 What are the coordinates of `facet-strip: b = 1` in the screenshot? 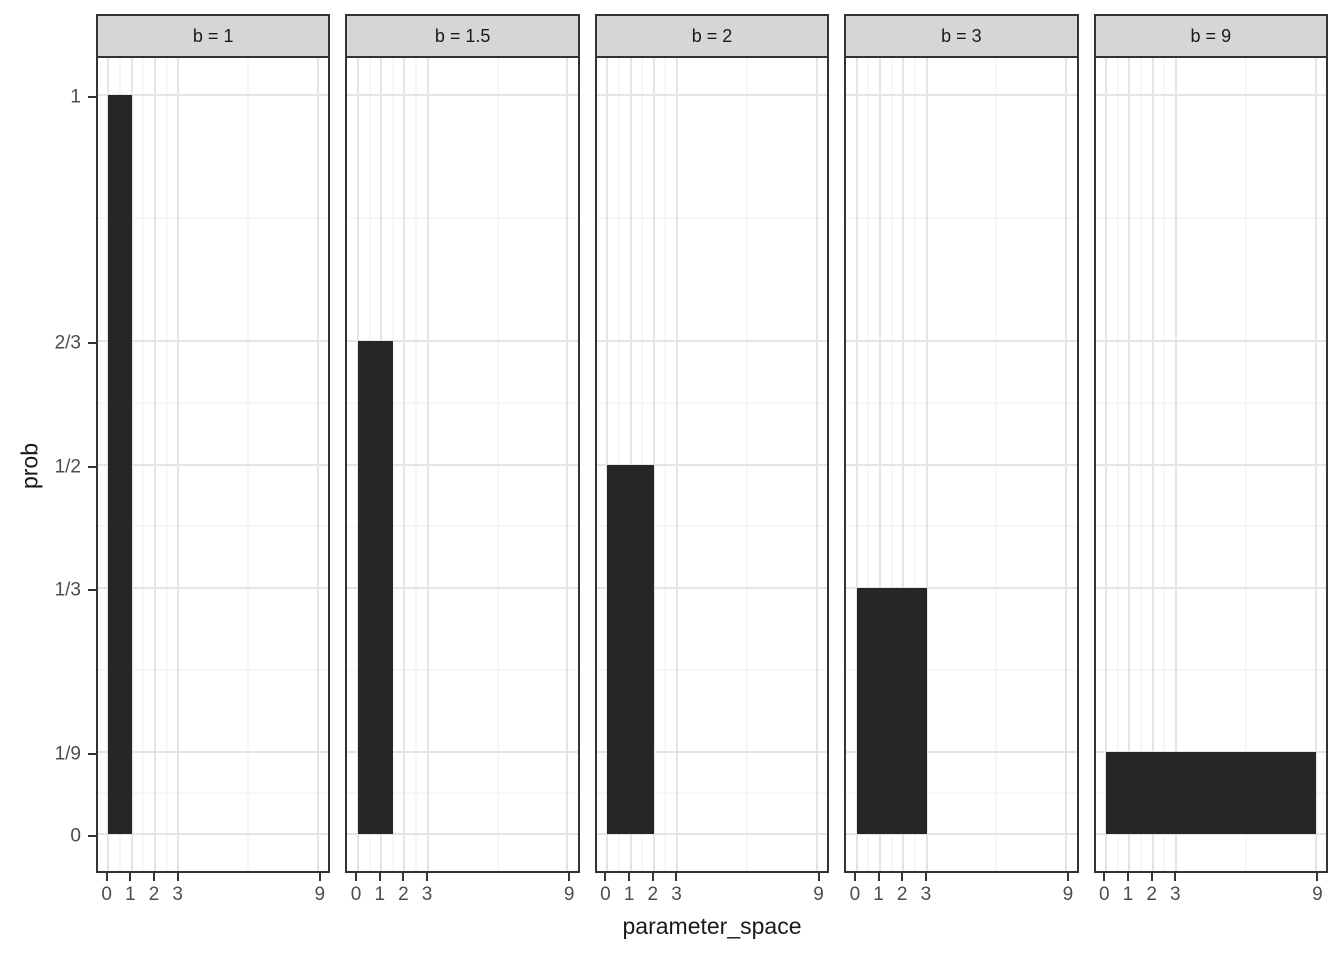 It's located at (213, 36).